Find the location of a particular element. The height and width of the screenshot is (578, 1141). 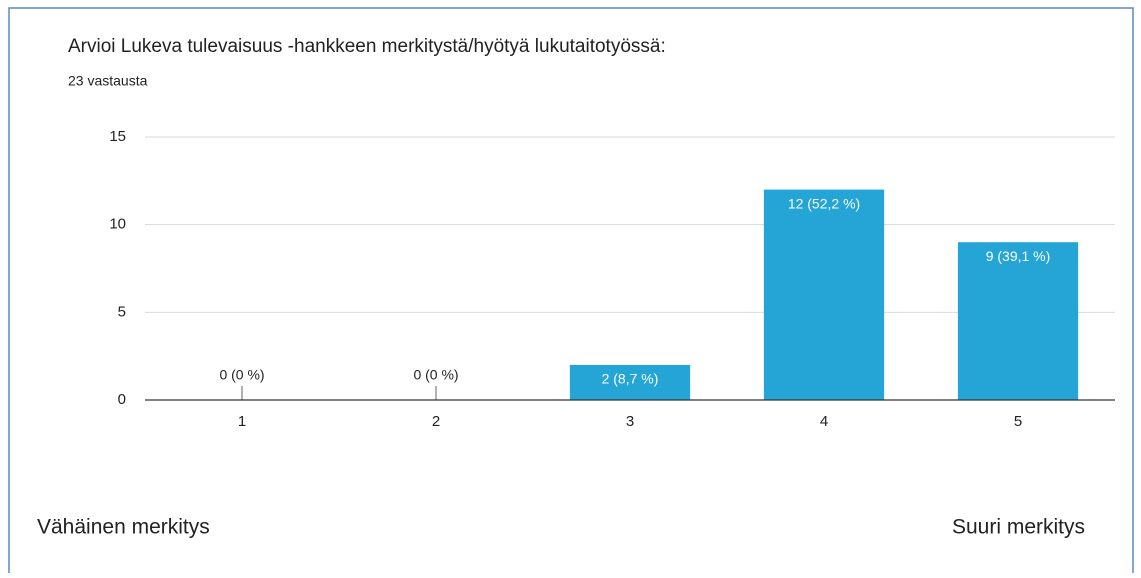

y-tick-label: 15 is located at coordinates (117, 136).